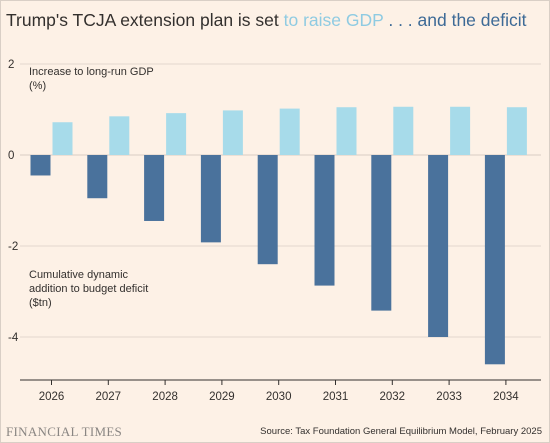  Describe the element at coordinates (165, 397) in the screenshot. I see `x-tick-label-2028: 2028` at that location.